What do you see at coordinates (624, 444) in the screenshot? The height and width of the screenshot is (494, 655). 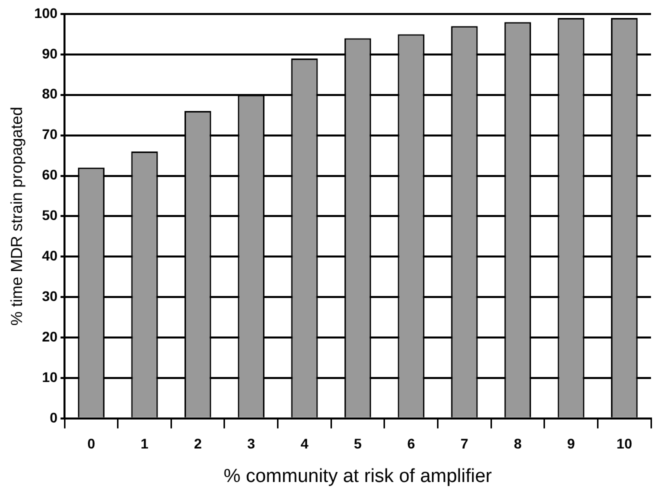 I see `x-tick-label: 10` at bounding box center [624, 444].